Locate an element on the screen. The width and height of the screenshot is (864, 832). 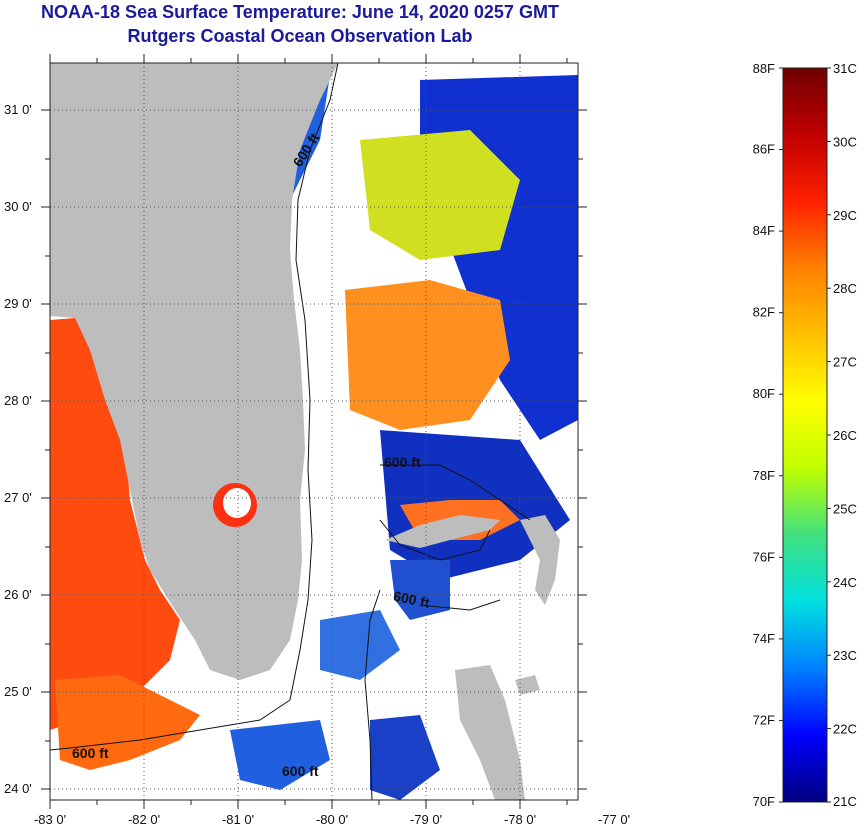
fahrenheit-label: 86F is located at coordinates (764, 149).